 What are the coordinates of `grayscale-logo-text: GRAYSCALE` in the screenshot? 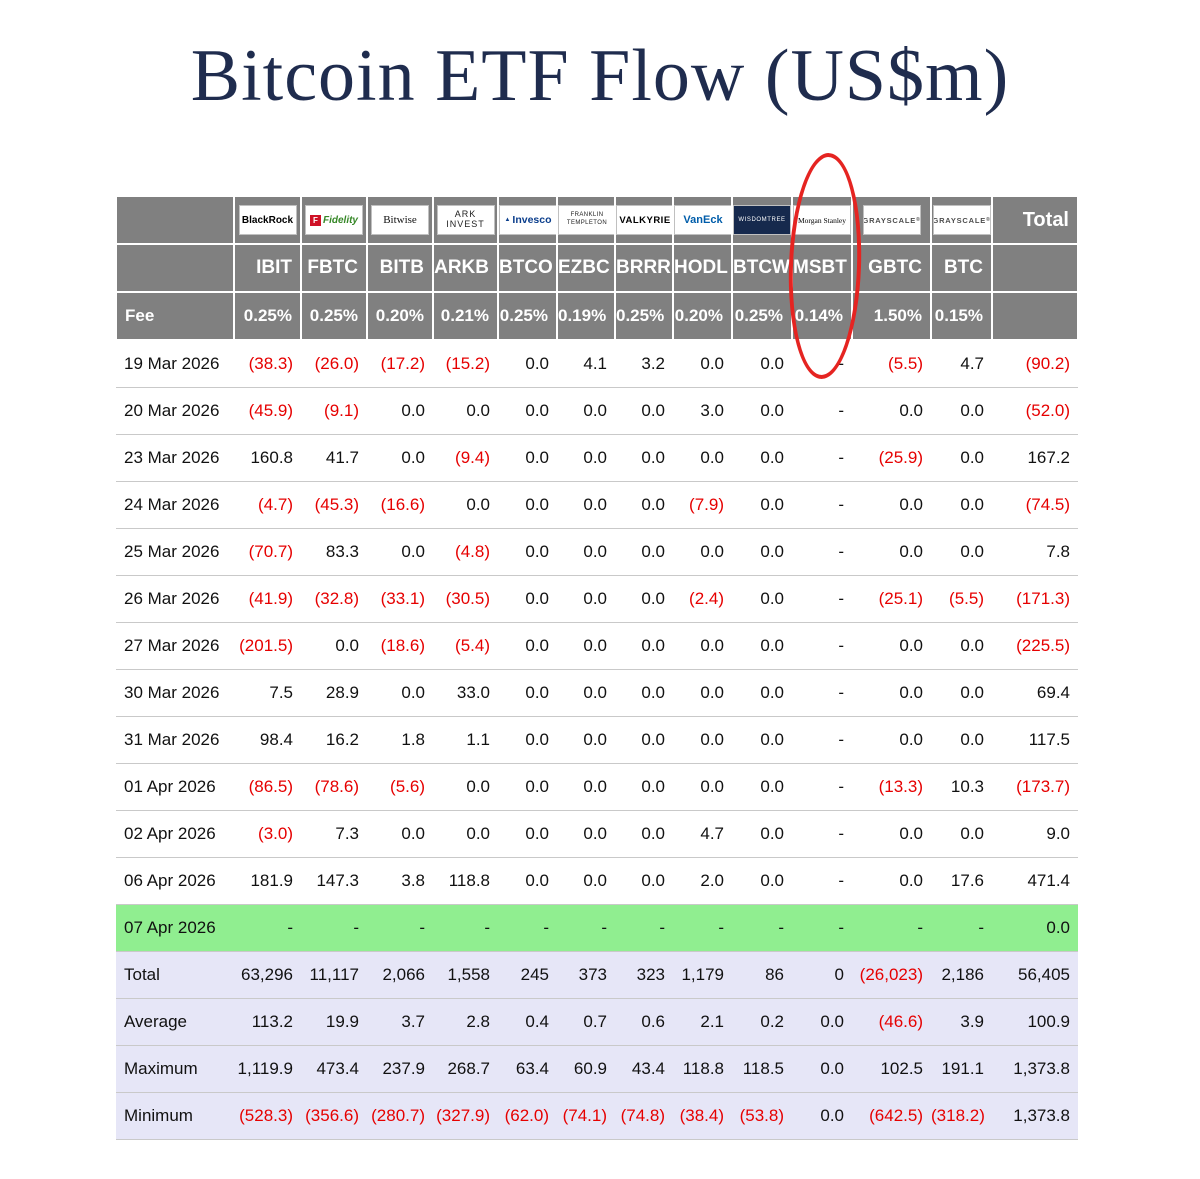 It's located at (889, 220).